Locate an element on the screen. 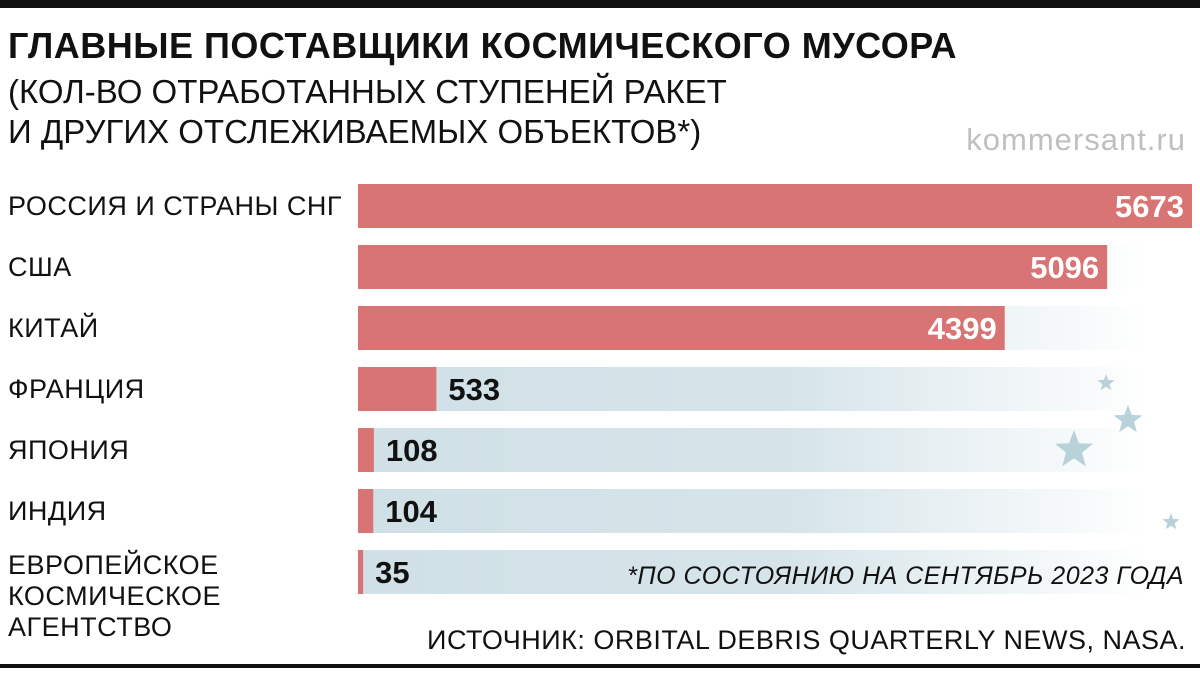  bar-value-label: 5096 is located at coordinates (1064, 267).